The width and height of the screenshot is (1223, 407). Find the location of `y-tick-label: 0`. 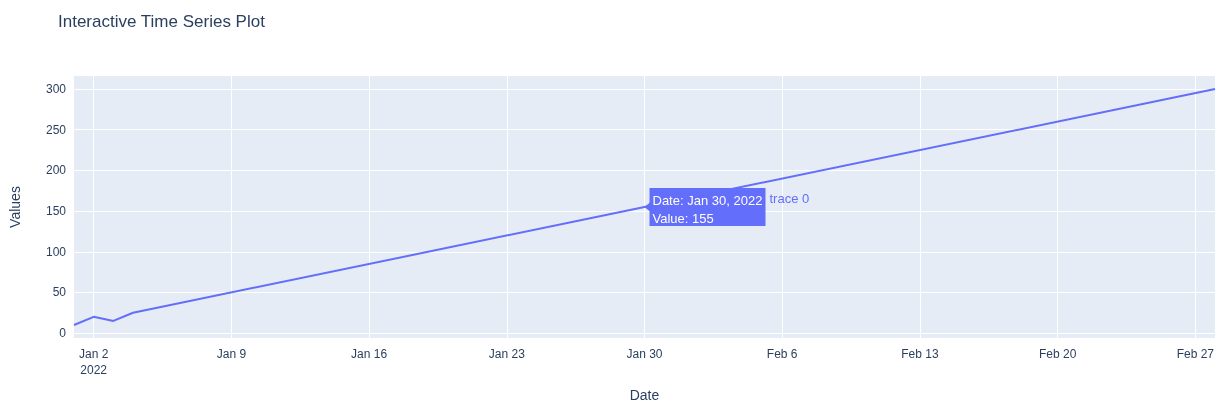

y-tick-label: 0 is located at coordinates (63, 333).